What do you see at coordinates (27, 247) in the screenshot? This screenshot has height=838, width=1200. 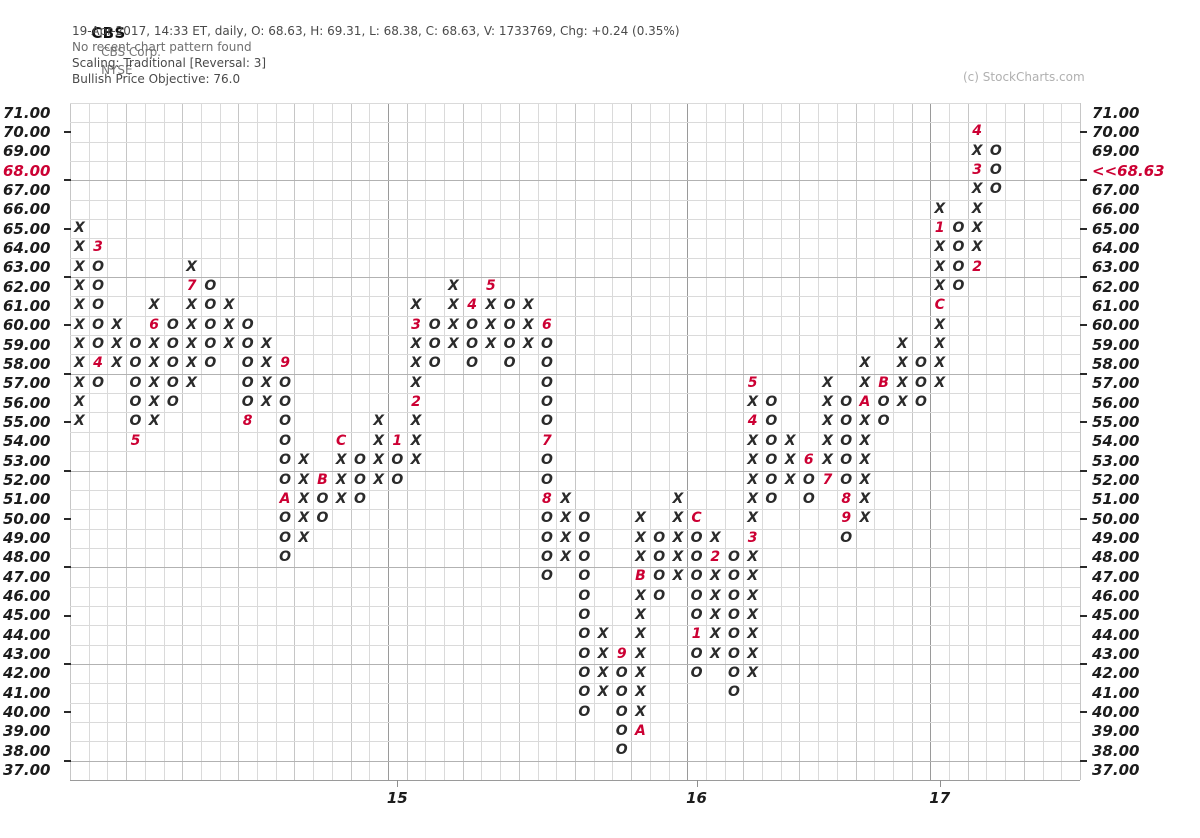 I see `y-axis-label-left: 64.00` at bounding box center [27, 247].